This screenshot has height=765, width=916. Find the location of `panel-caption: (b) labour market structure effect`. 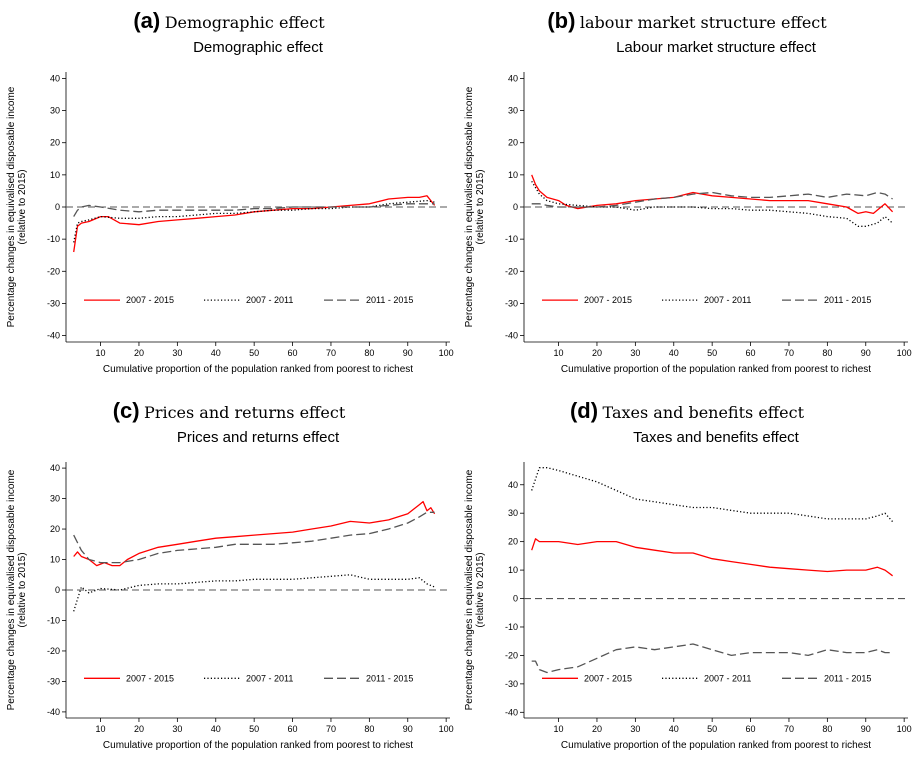

panel-caption: (b) labour market structure effect is located at coordinates (687, 21).